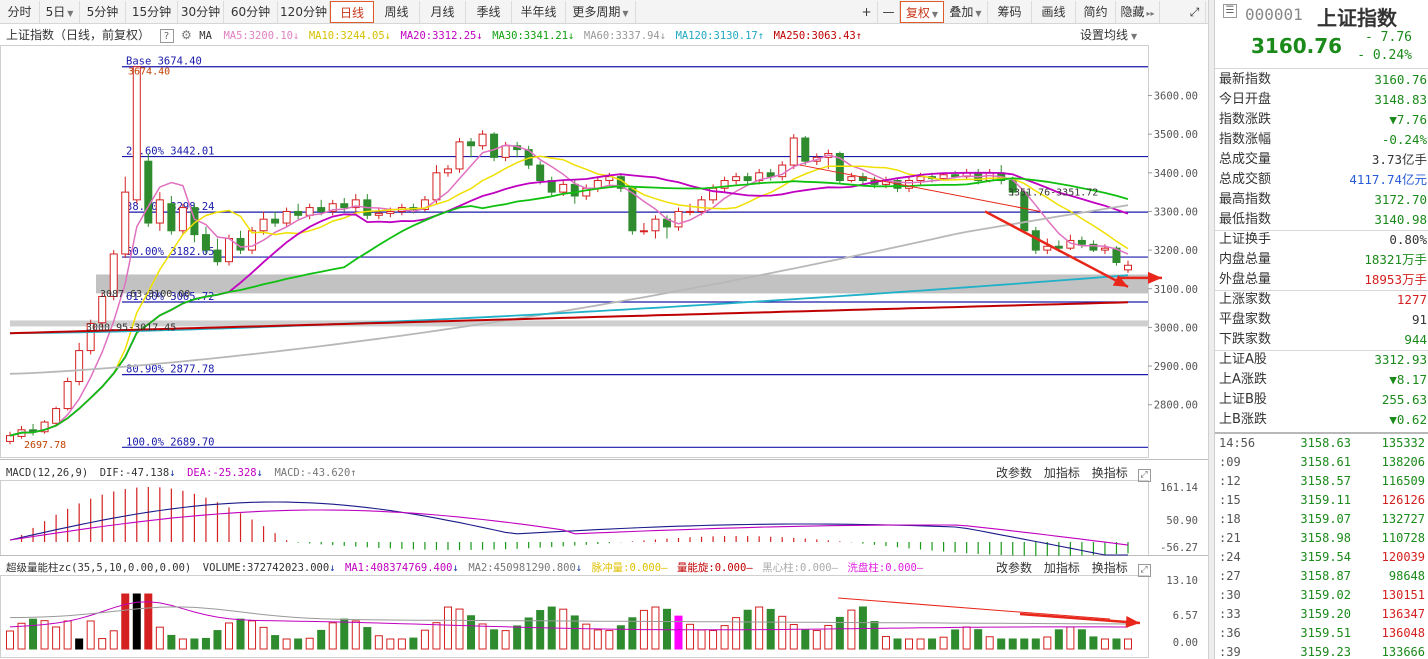  What do you see at coordinates (352, 12) in the screenshot?
I see `tab-7: 日线` at bounding box center [352, 12].